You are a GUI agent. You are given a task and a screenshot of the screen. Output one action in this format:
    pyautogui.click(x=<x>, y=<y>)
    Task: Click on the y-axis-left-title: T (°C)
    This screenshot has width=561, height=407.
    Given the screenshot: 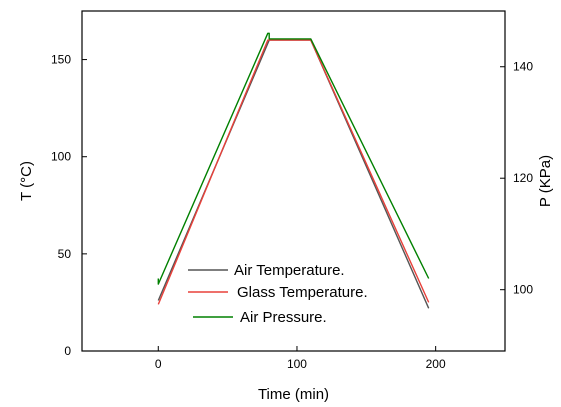 What is the action you would take?
    pyautogui.click(x=26, y=181)
    